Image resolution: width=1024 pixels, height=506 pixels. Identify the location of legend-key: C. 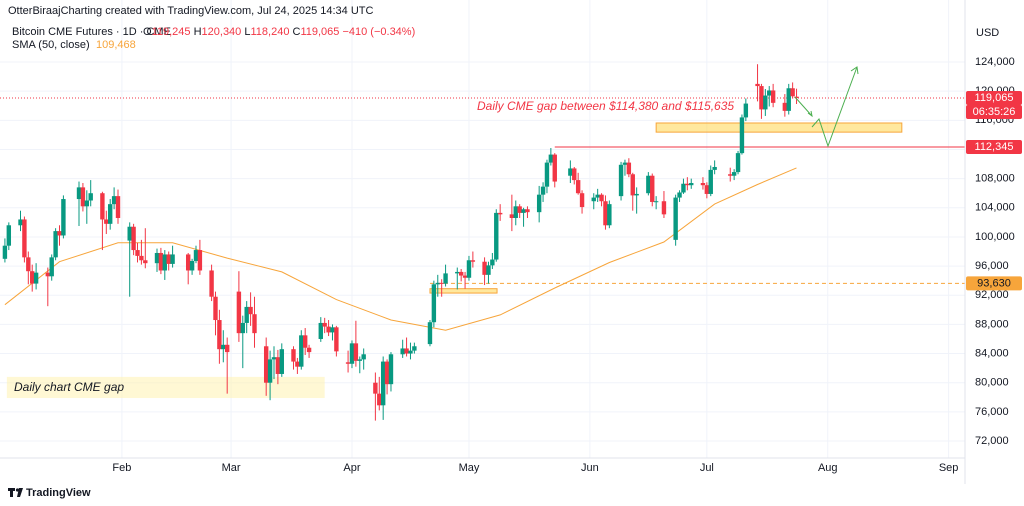
(297, 32).